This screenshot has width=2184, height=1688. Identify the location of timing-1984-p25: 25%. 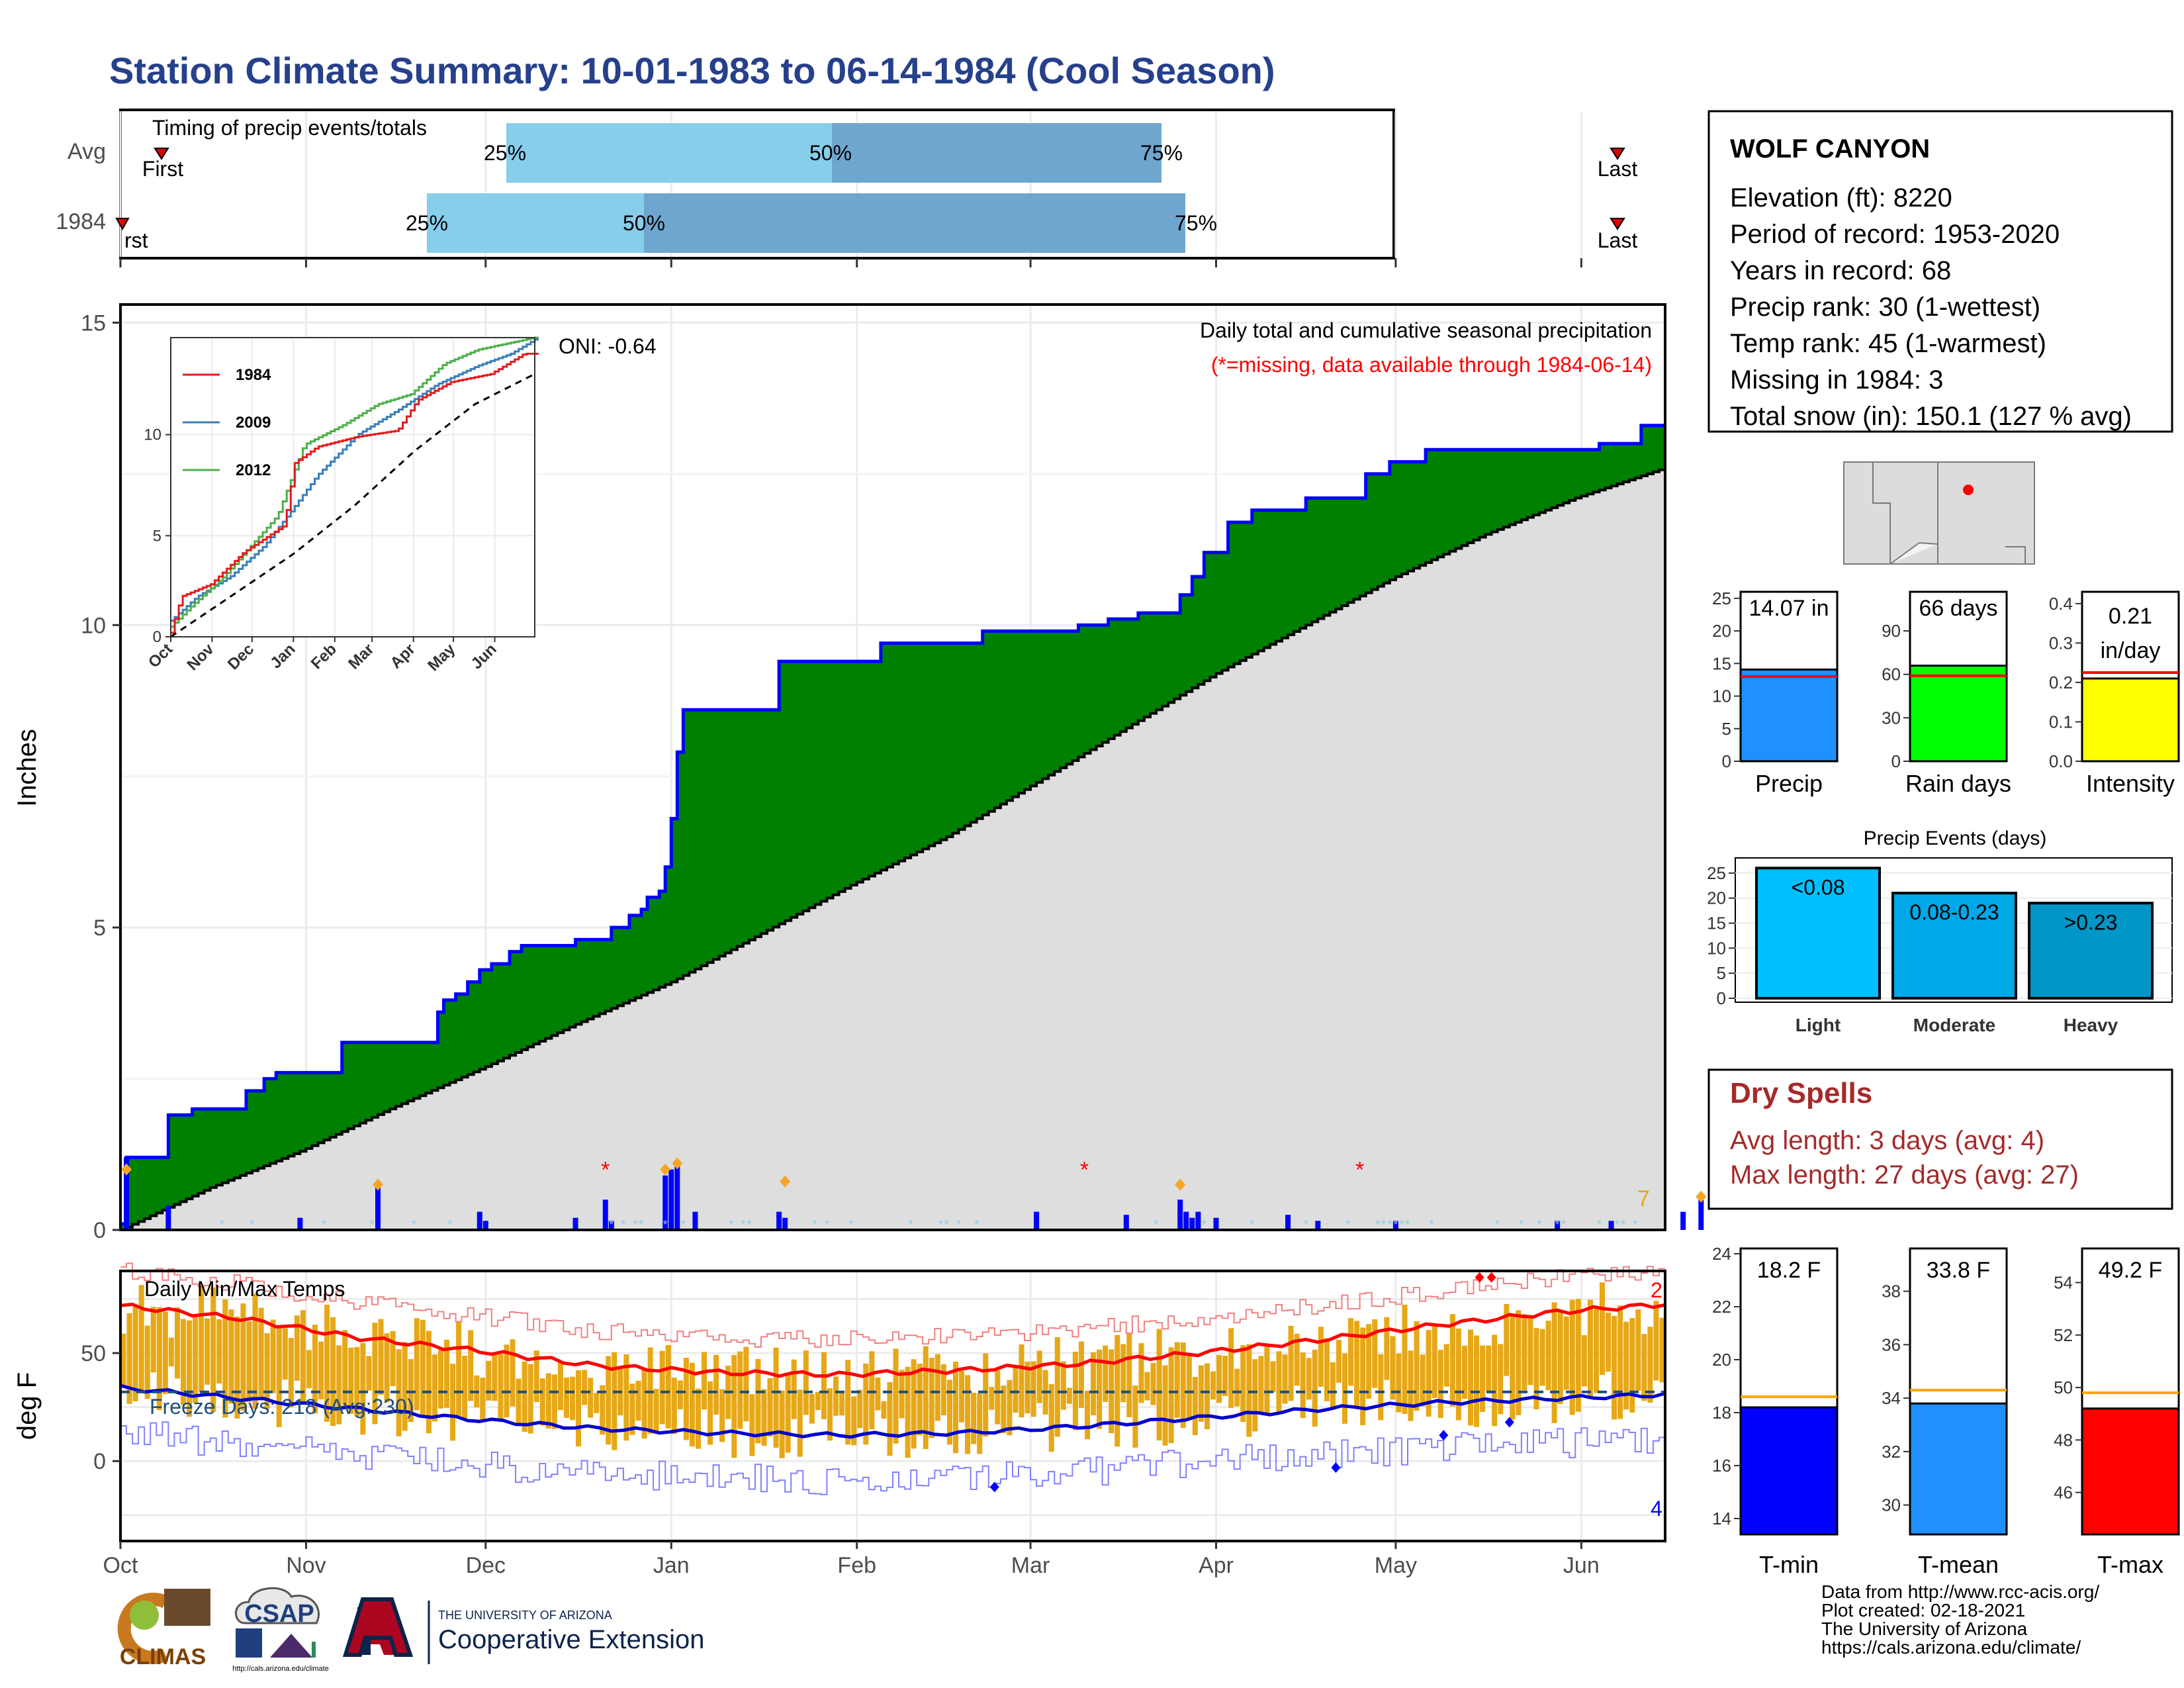
(427, 223).